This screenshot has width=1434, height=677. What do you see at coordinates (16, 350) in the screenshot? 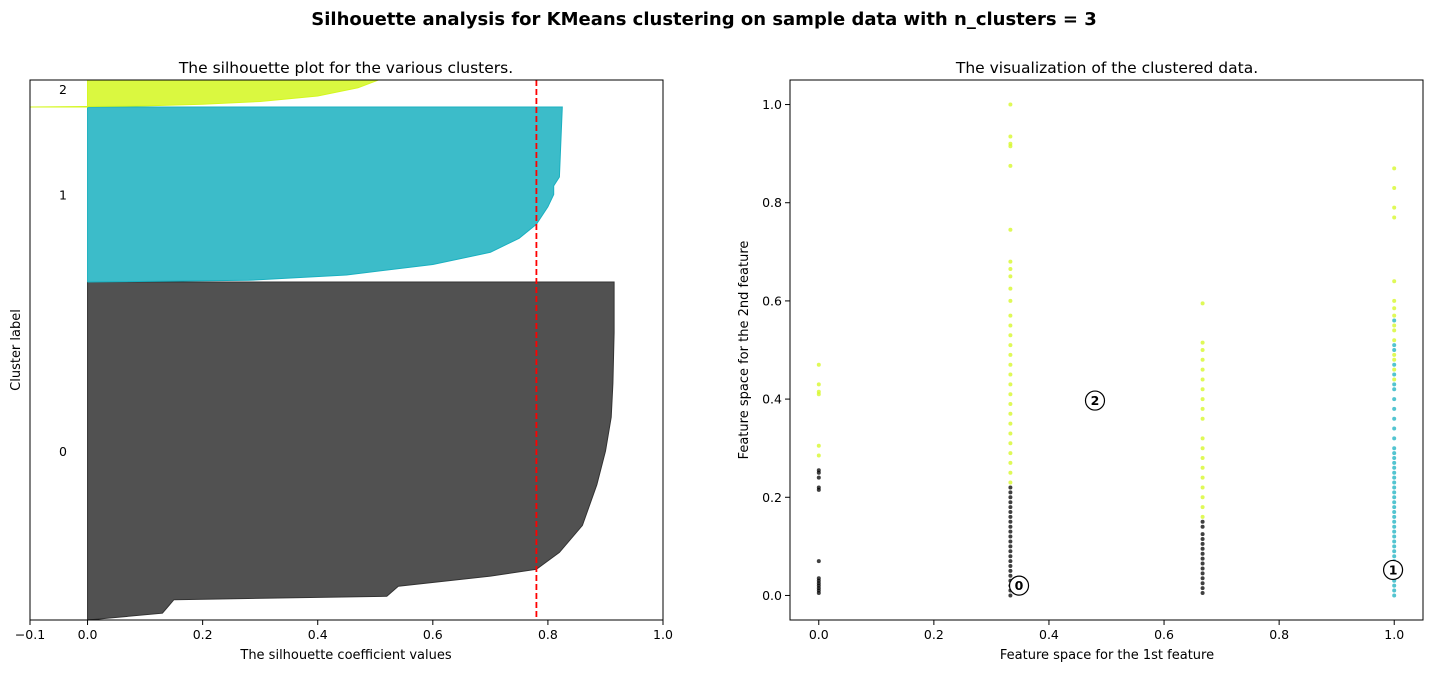
I see `silhouette-y-axis-label: Cluster label` at bounding box center [16, 350].